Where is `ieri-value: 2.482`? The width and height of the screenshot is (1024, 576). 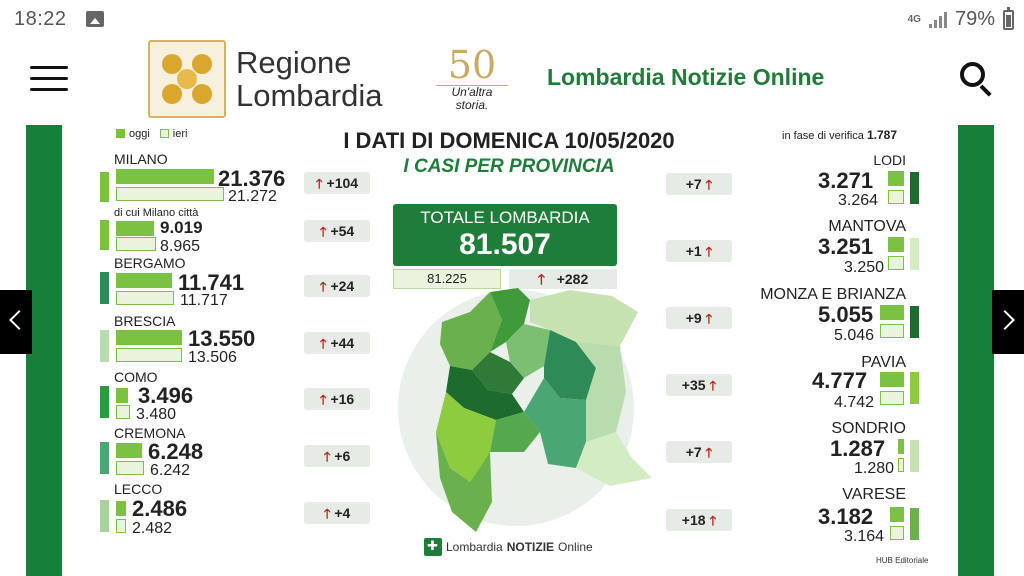
ieri-value: 2.482 is located at coordinates (152, 528).